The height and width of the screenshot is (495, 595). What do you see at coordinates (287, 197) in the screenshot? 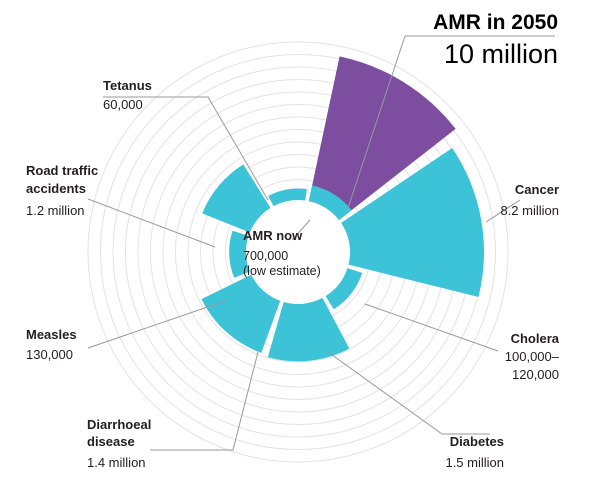
I see `wedge-tetanus` at bounding box center [287, 197].